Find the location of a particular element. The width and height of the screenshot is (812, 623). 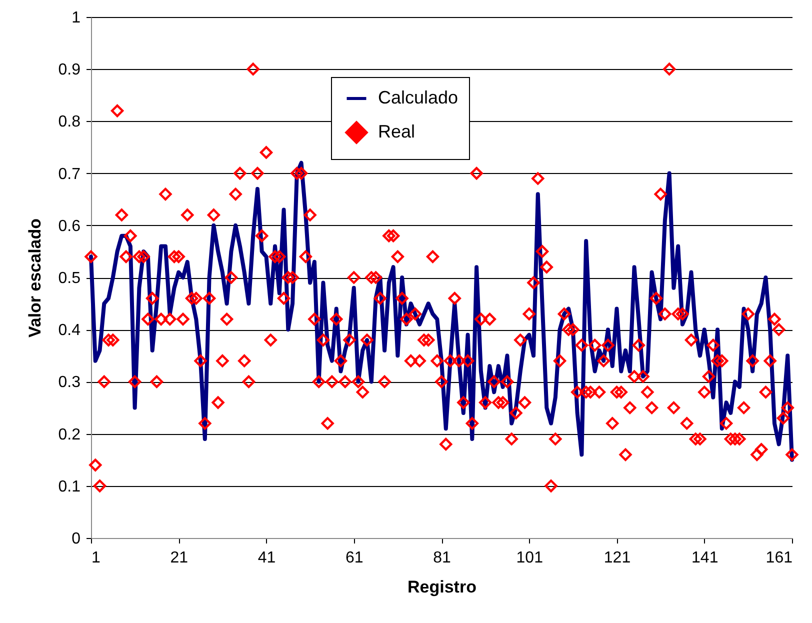

y-tick-label: 0.1 is located at coordinates (69, 487).